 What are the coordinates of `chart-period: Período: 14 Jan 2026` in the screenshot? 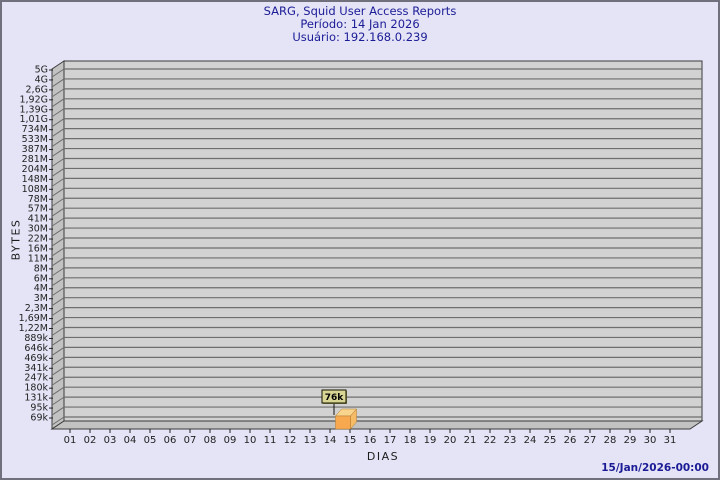 It's located at (360, 24).